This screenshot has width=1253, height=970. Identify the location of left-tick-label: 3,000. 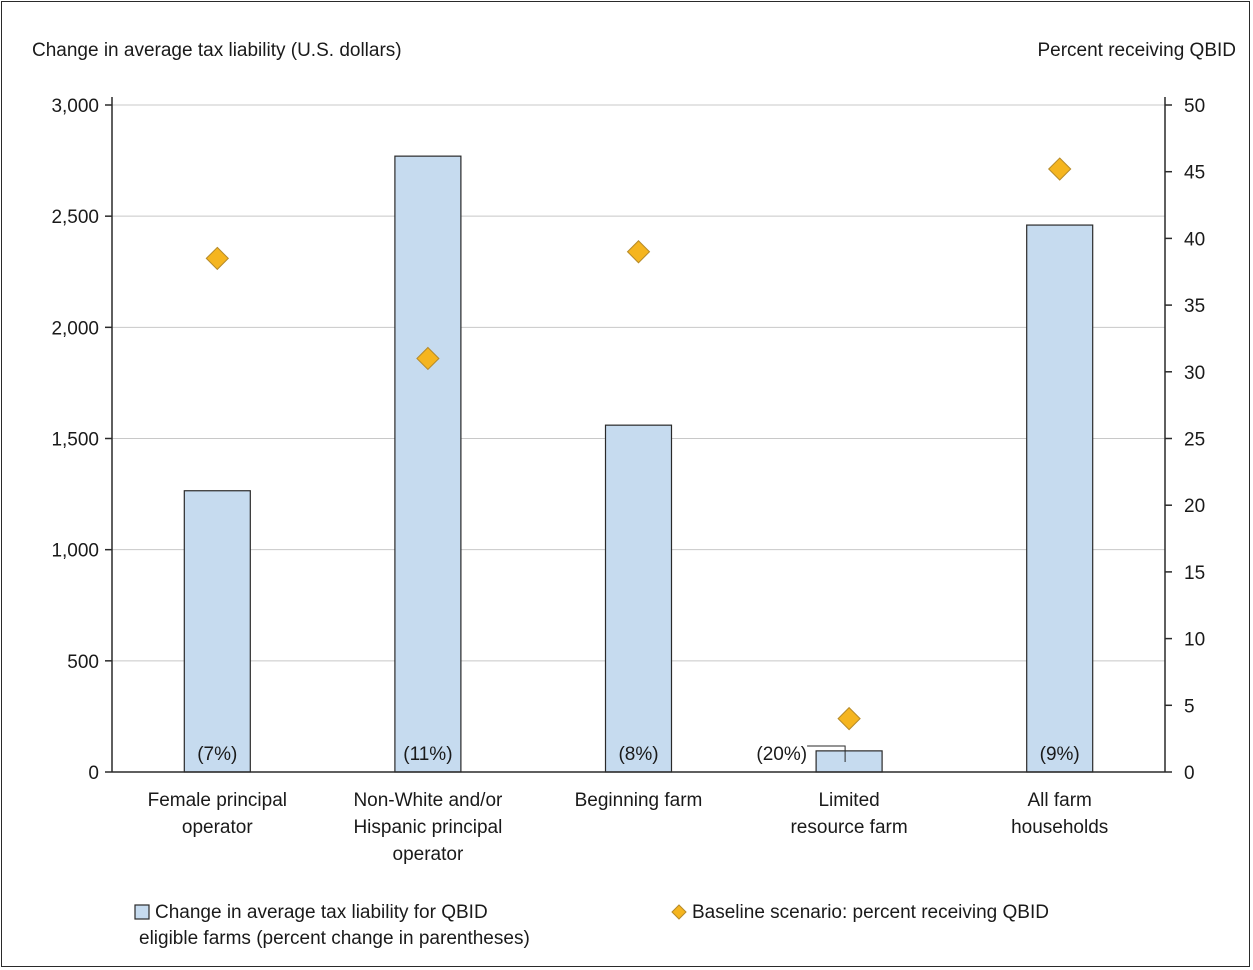
(75, 106).